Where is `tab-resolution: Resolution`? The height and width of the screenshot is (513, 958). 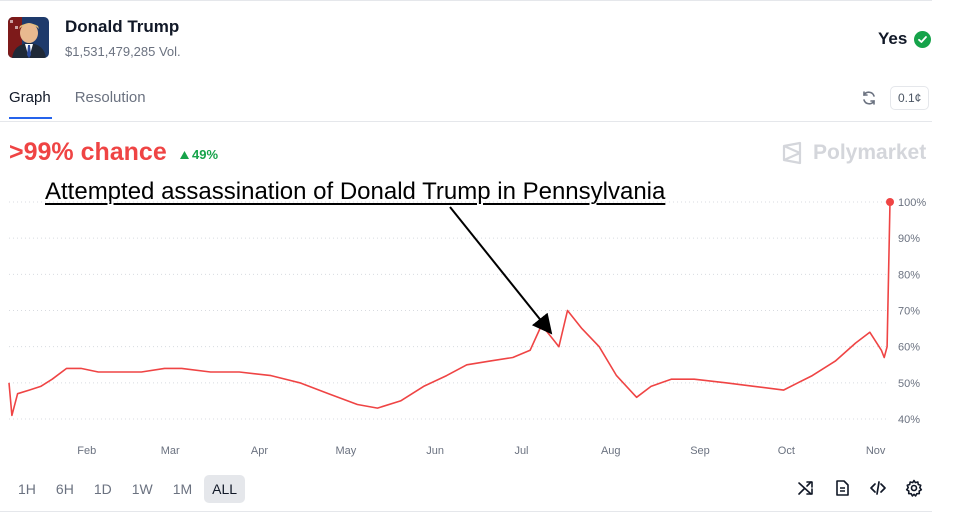 tab-resolution: Resolution is located at coordinates (110, 97).